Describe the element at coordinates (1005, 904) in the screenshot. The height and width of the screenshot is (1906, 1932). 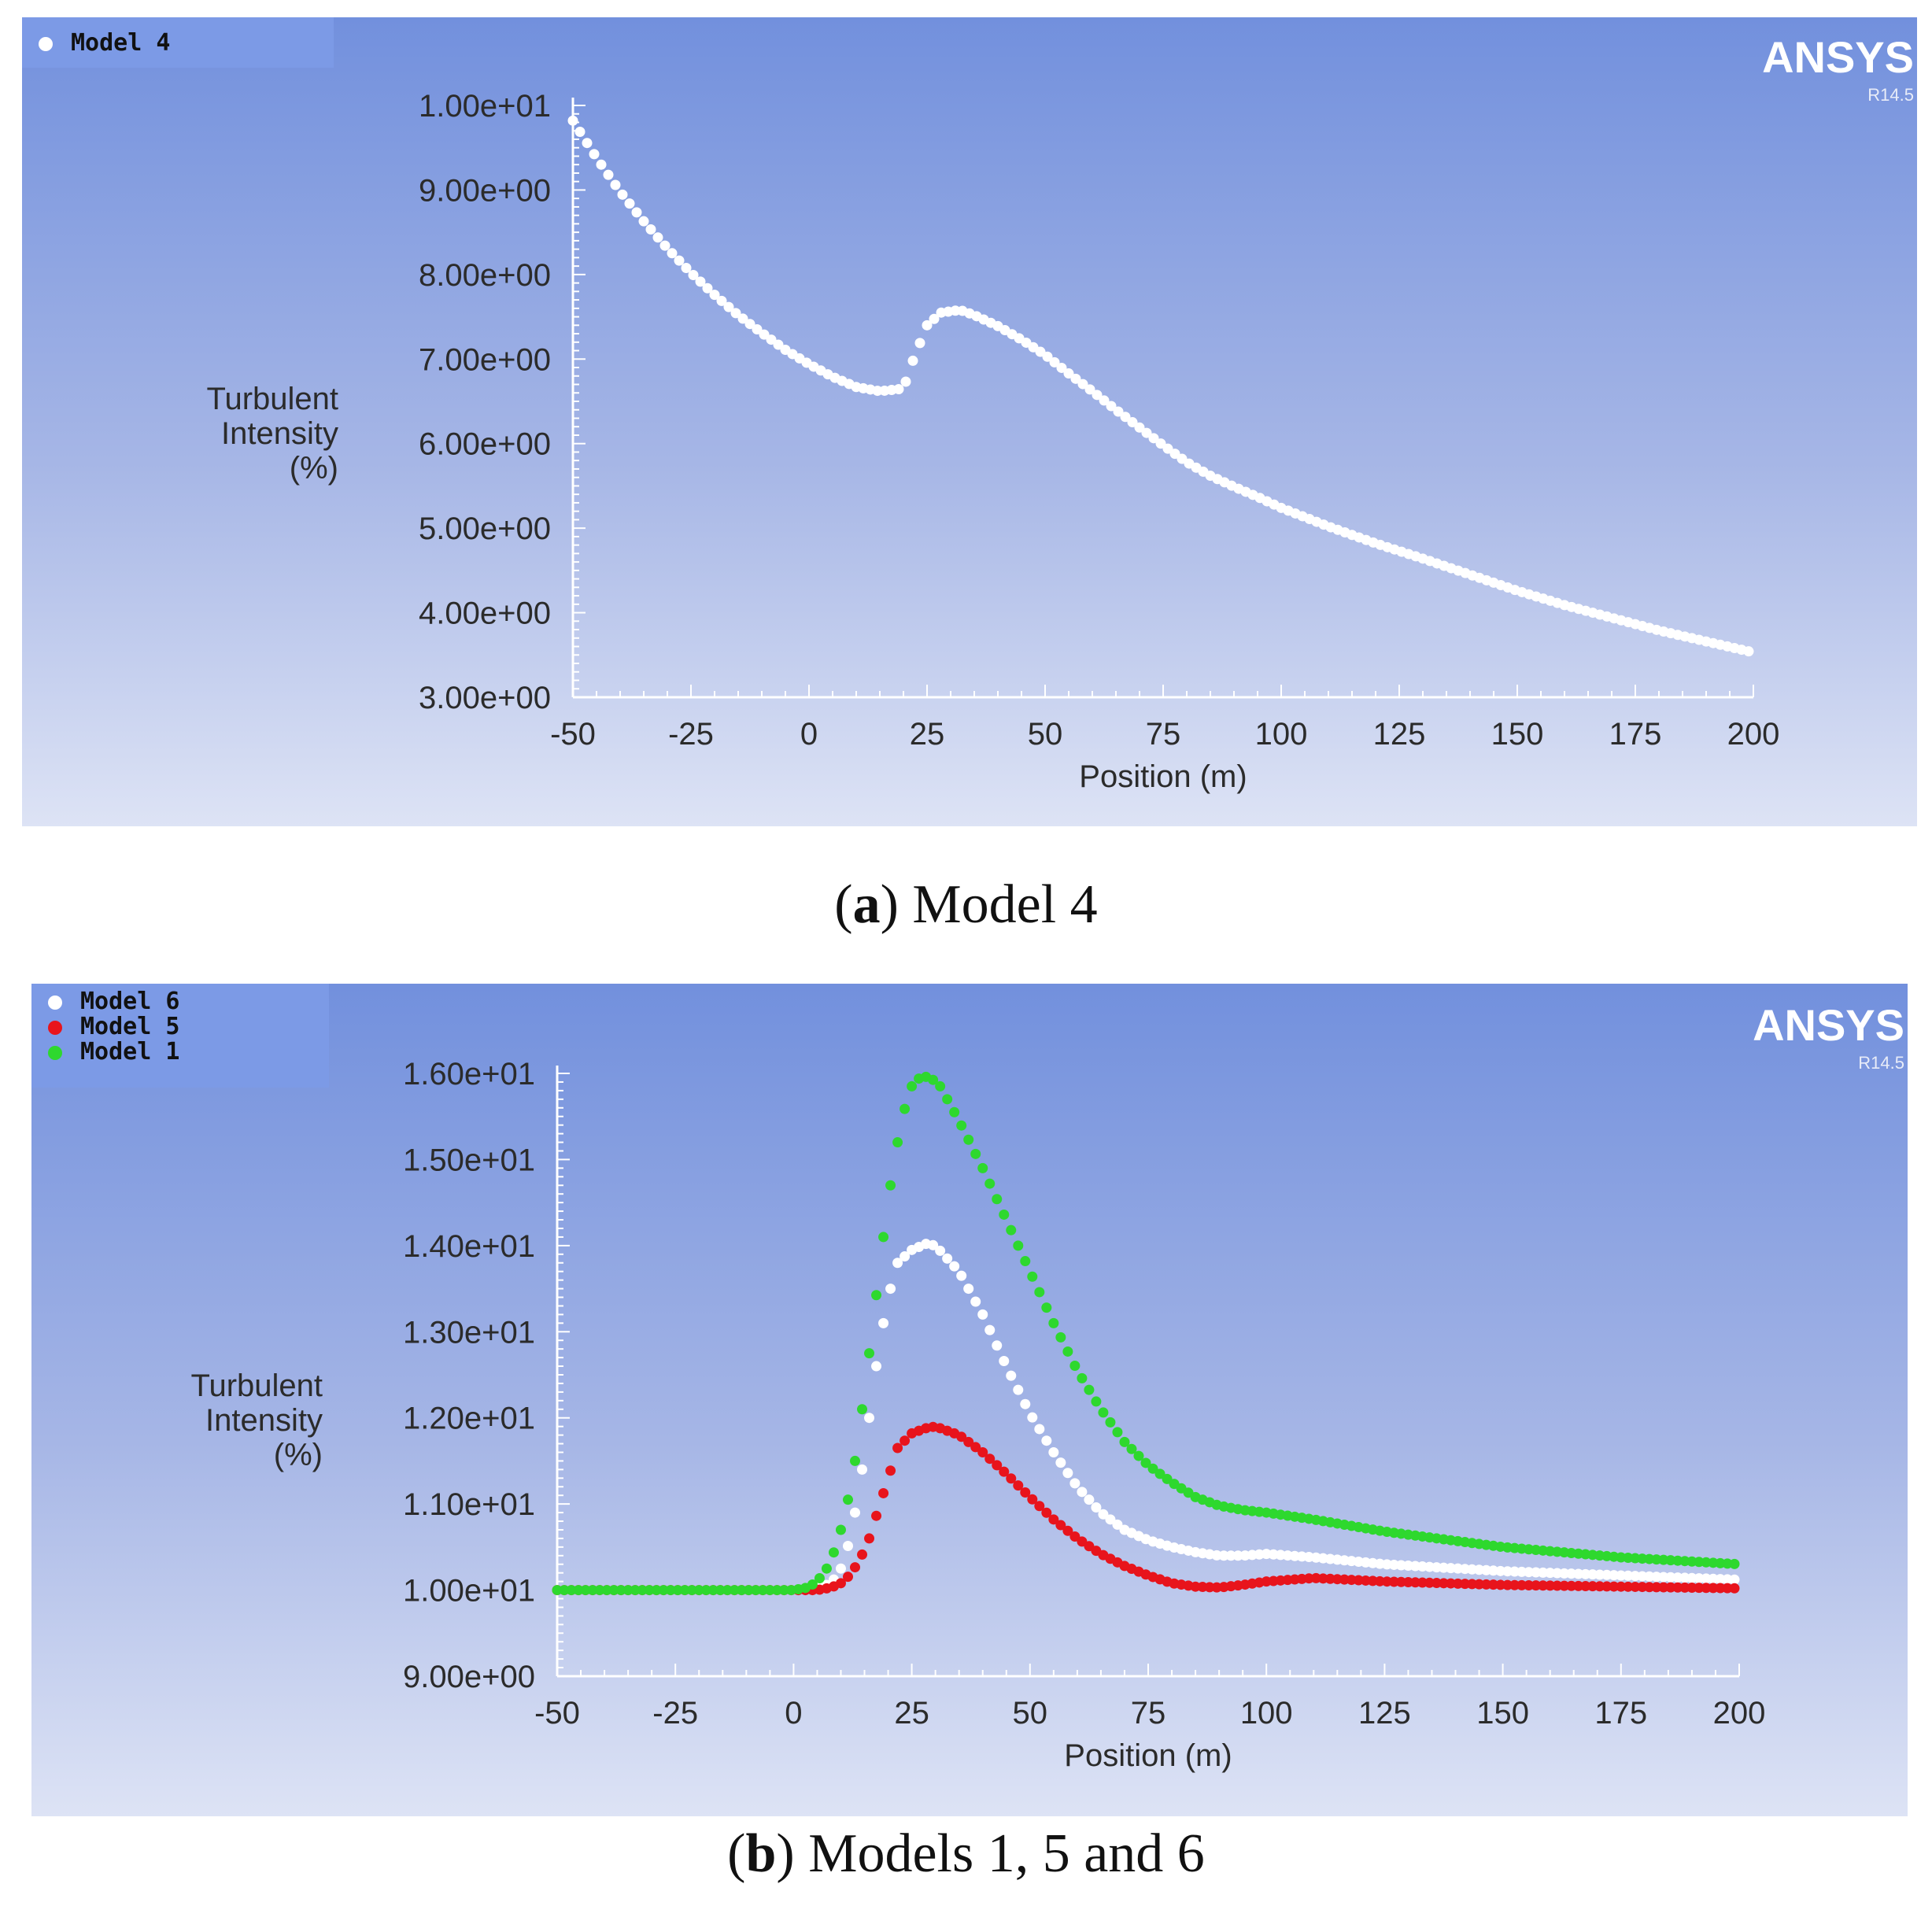
I see `caption-a-text: Model 4` at that location.